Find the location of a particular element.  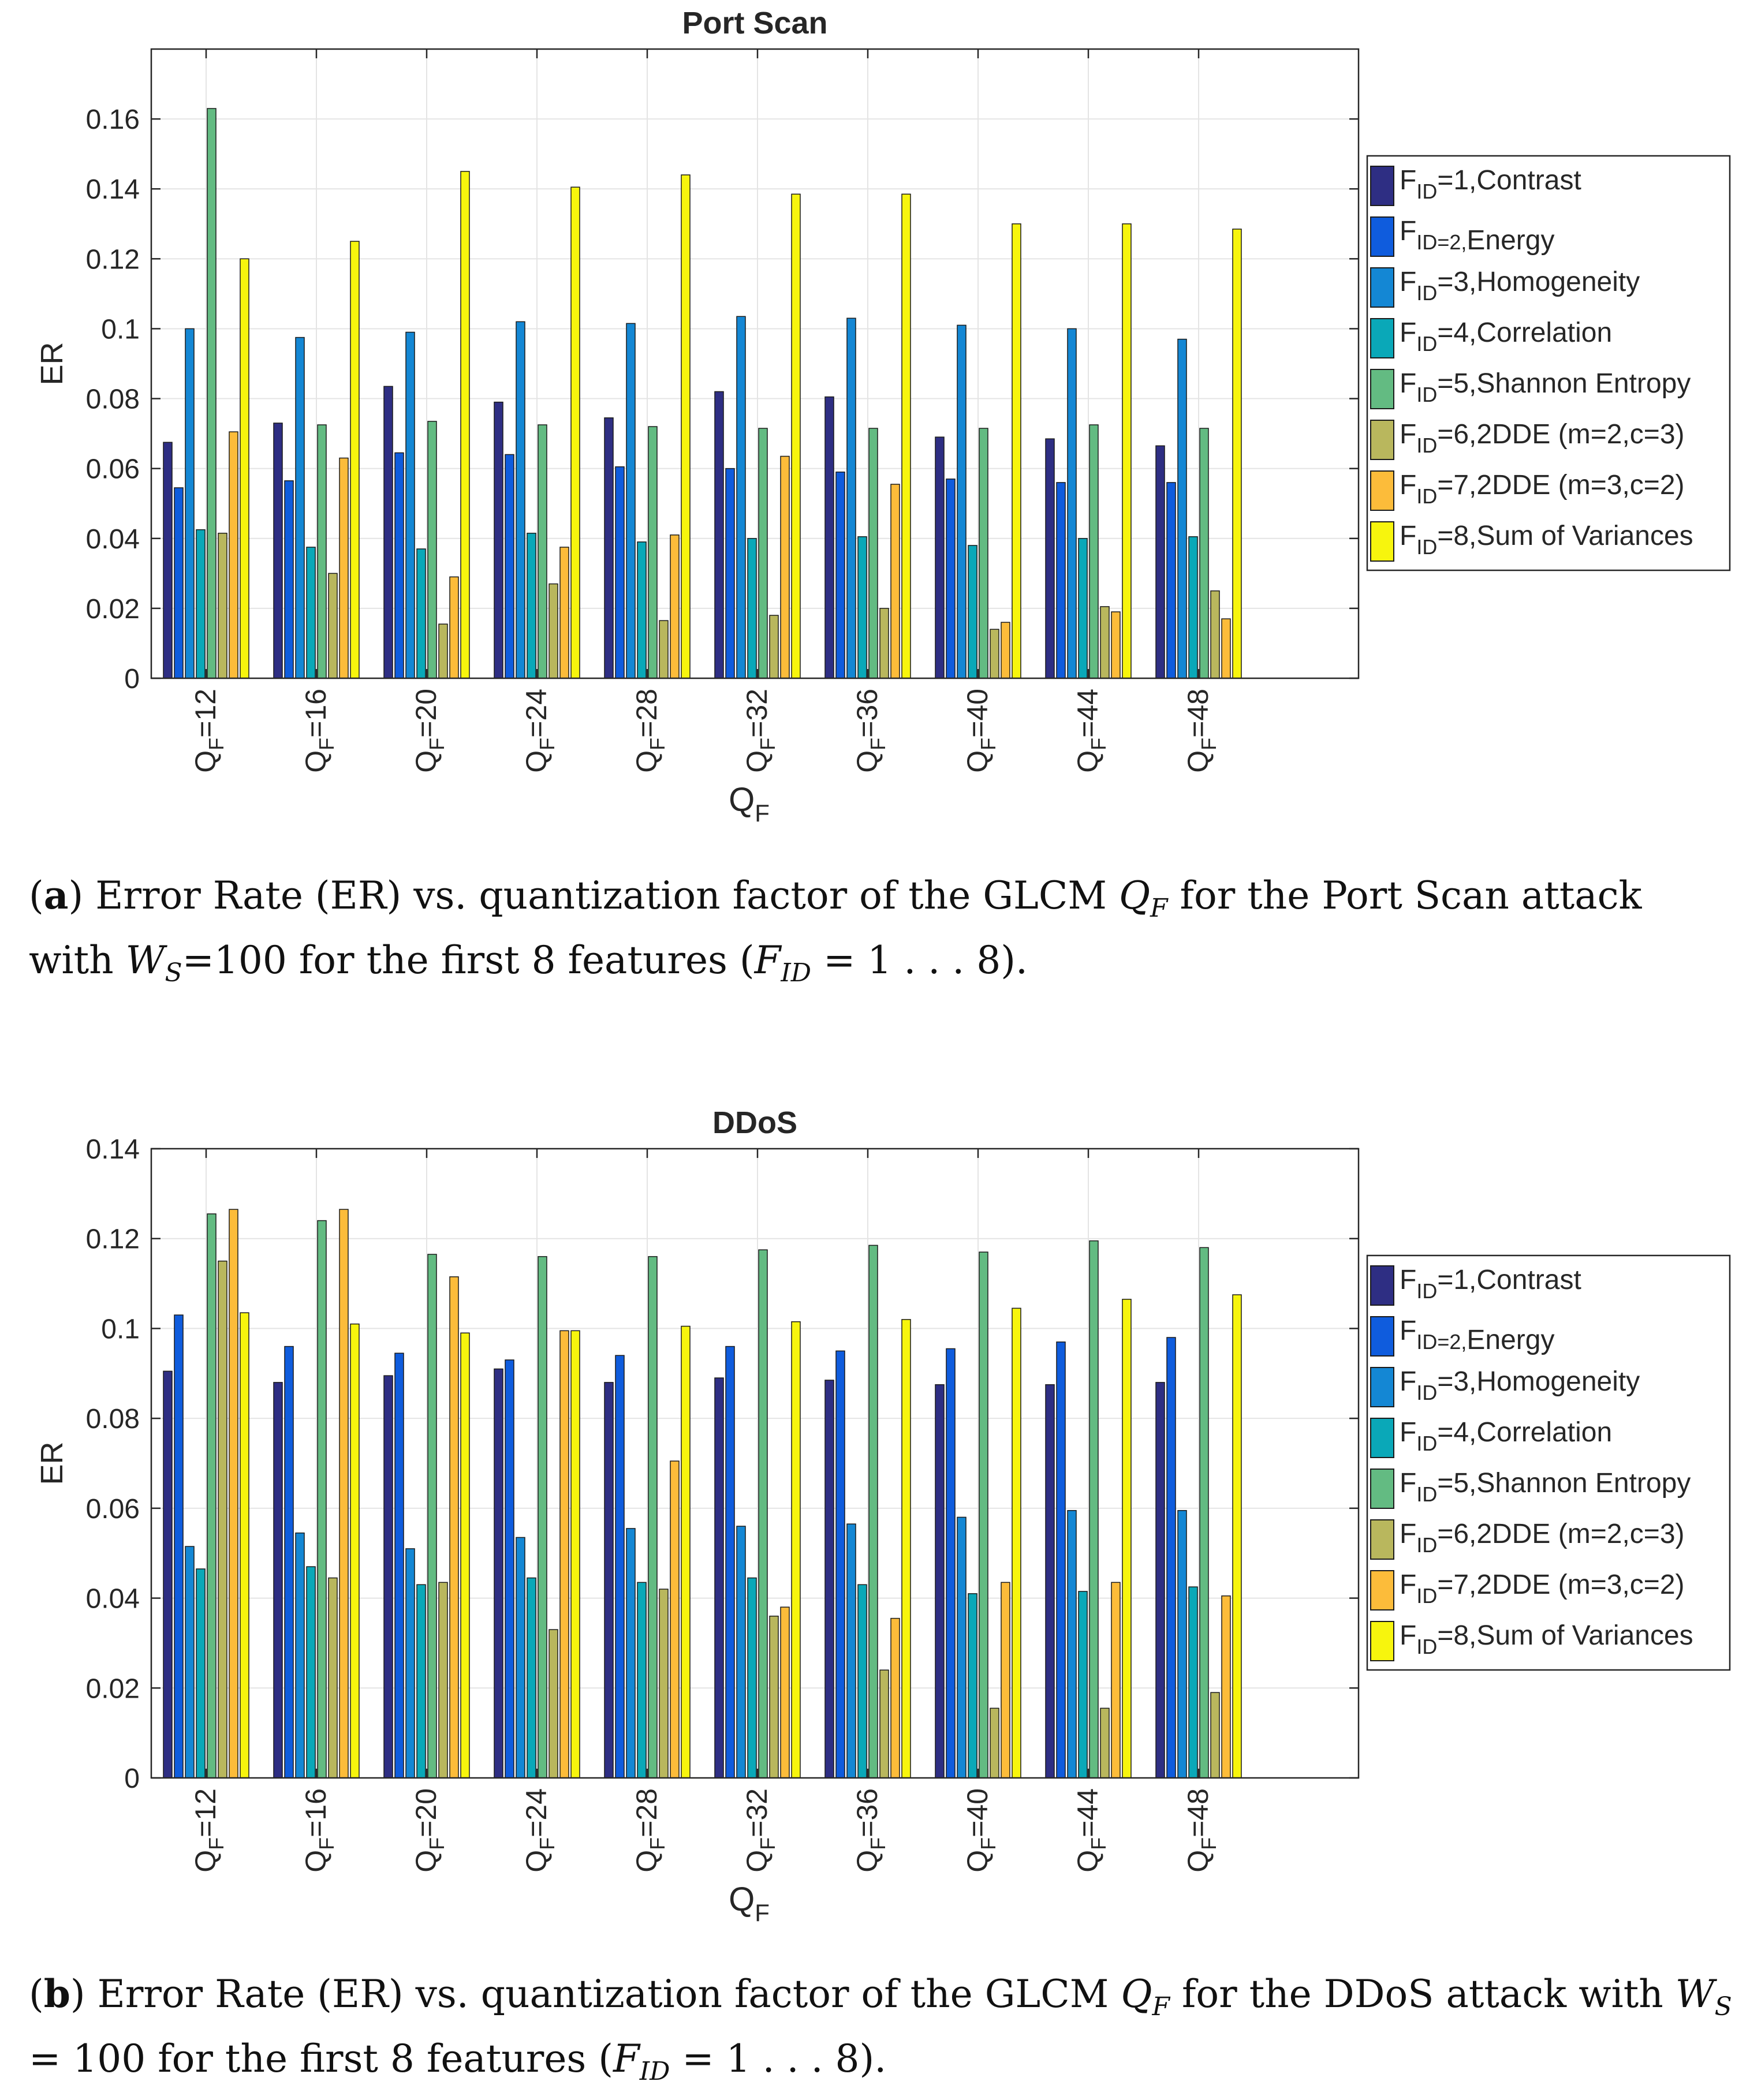

y-tick-label: 0 is located at coordinates (132, 679).